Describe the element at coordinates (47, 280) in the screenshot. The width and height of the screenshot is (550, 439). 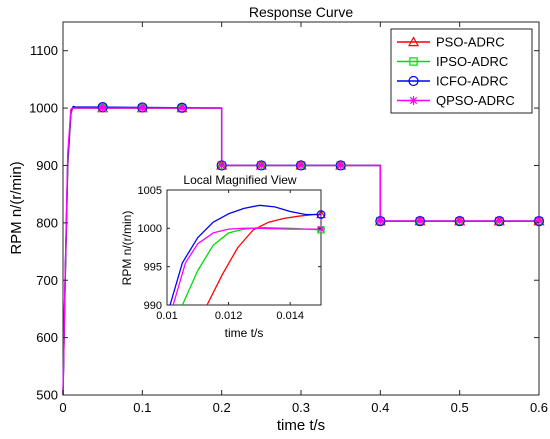
I see `main-y-tick-label: 700` at that location.